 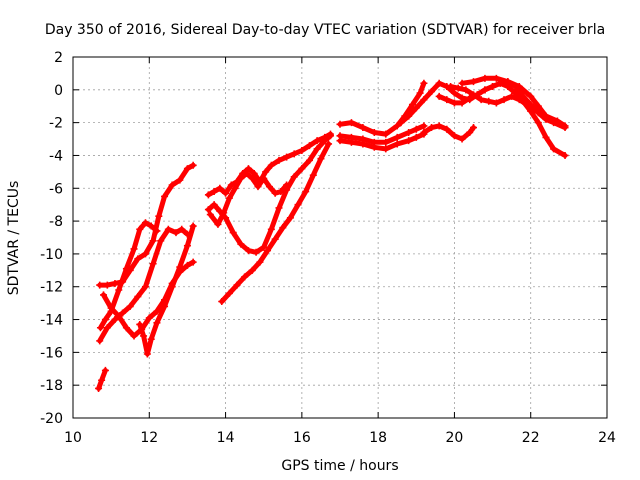 What do you see at coordinates (339, 466) in the screenshot?
I see `x-axis-label: GPS time / hours` at bounding box center [339, 466].